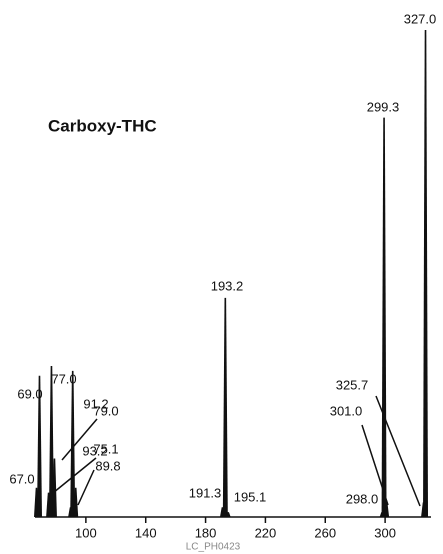 Image resolution: width=443 pixels, height=554 pixels. What do you see at coordinates (105, 410) in the screenshot?
I see `peak-label: 79.0` at bounding box center [105, 410].